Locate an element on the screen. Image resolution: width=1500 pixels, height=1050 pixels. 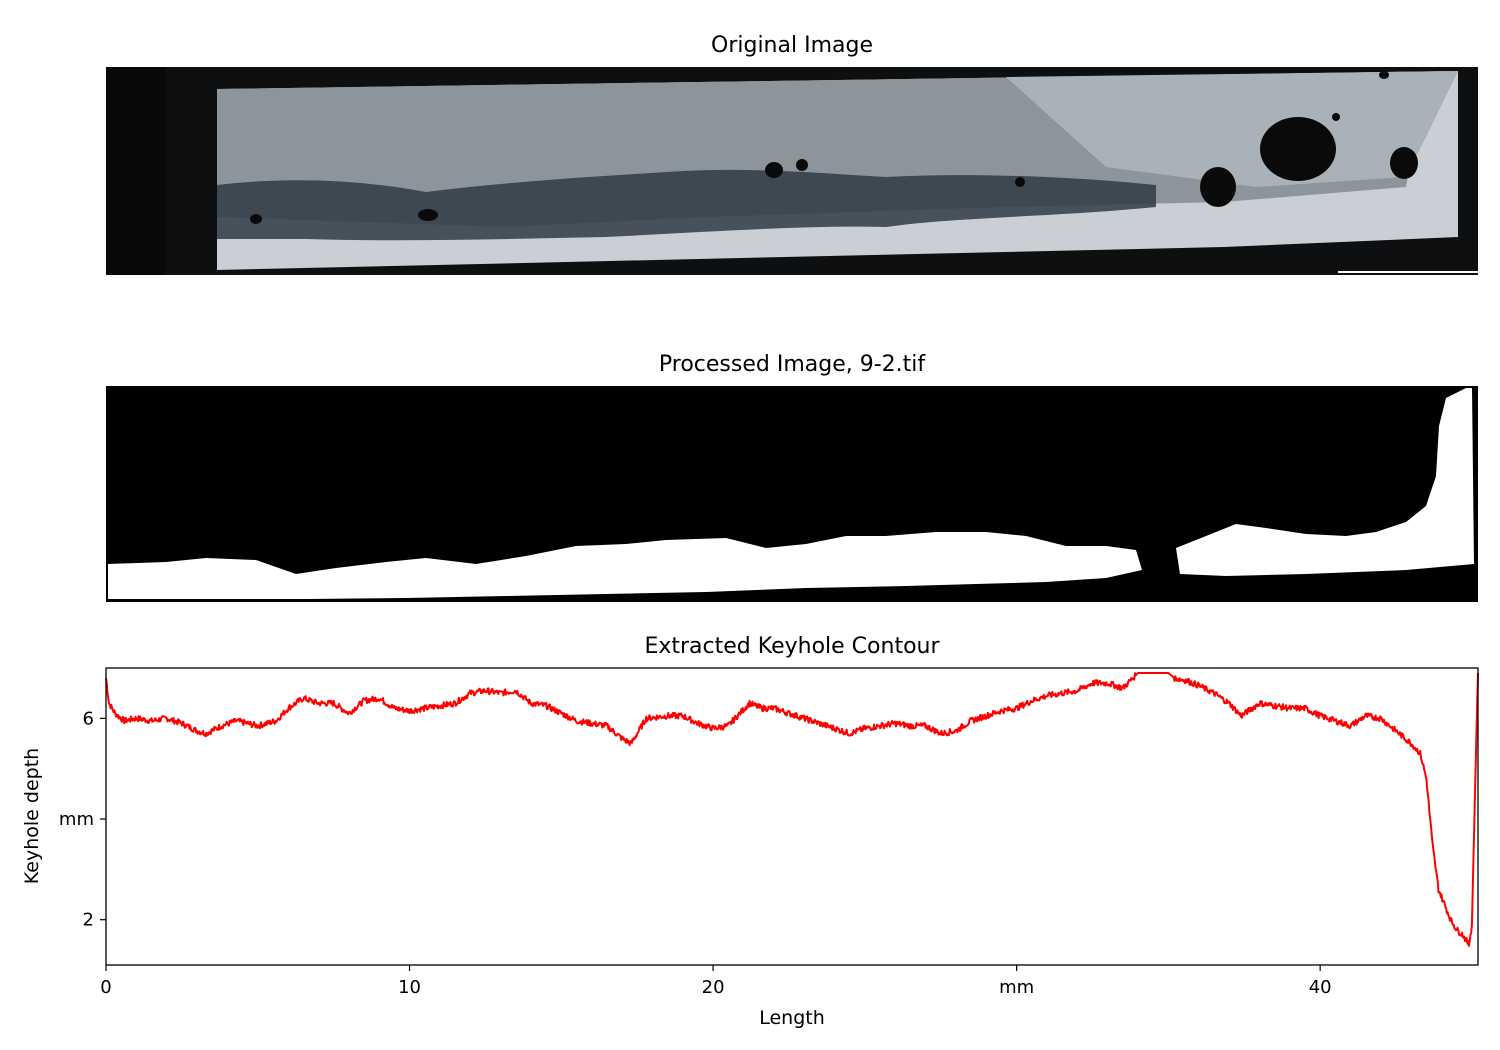
x-axis-label: Length is located at coordinates (792, 1018).